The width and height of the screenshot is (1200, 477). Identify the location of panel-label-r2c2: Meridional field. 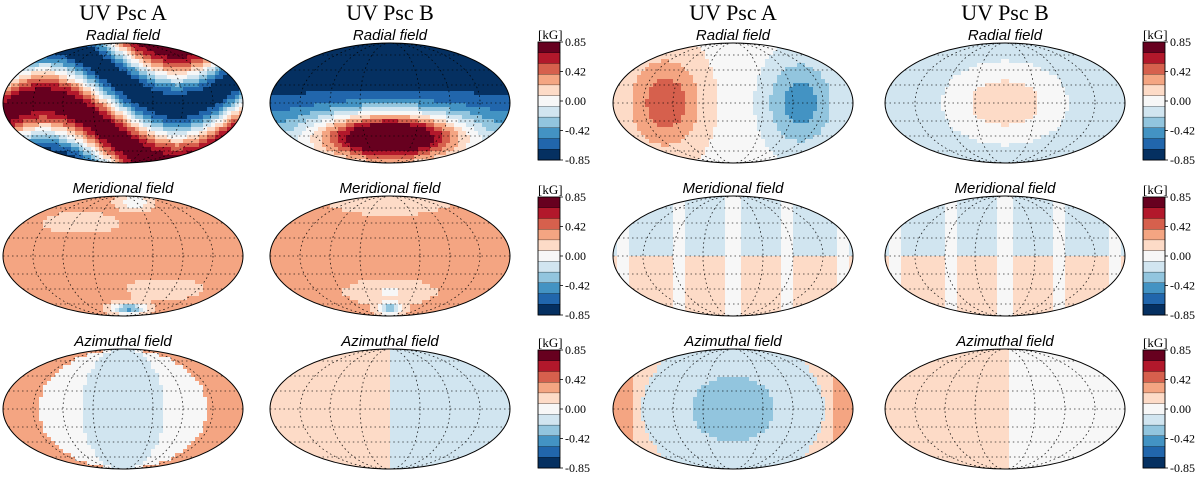
(391, 188).